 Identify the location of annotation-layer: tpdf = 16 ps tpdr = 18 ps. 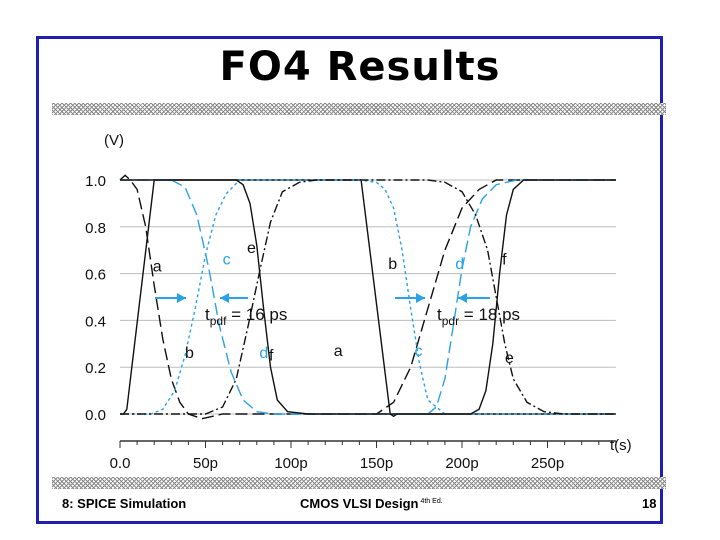
(337, 310).